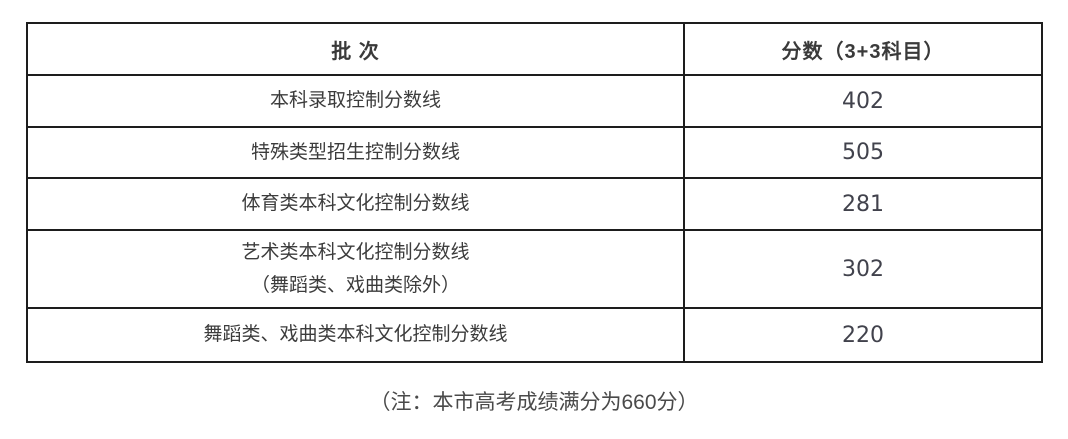 The height and width of the screenshot is (439, 1068). What do you see at coordinates (355, 335) in the screenshot?
I see `batch-cell: 舞蹈类、戏曲类本科文化控制分数线` at bounding box center [355, 335].